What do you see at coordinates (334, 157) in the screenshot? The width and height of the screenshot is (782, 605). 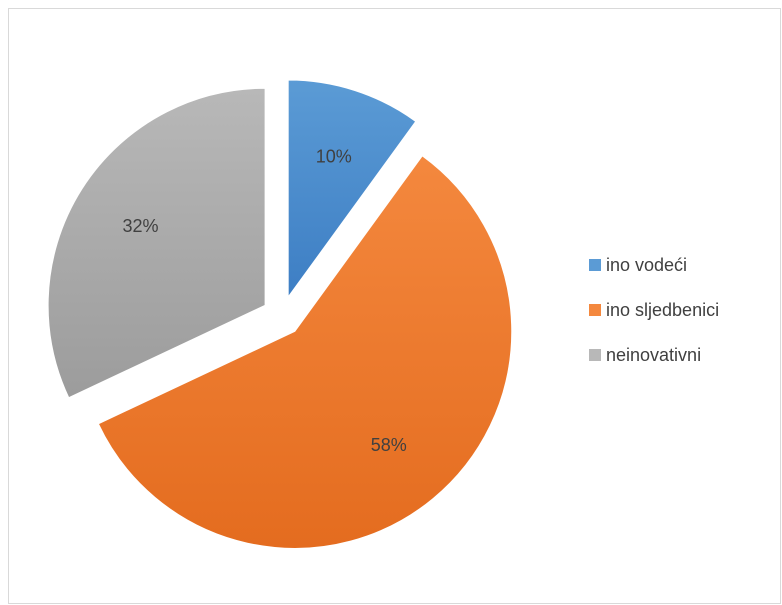 I see `data-label-ino-vodeci: 10%` at bounding box center [334, 157].